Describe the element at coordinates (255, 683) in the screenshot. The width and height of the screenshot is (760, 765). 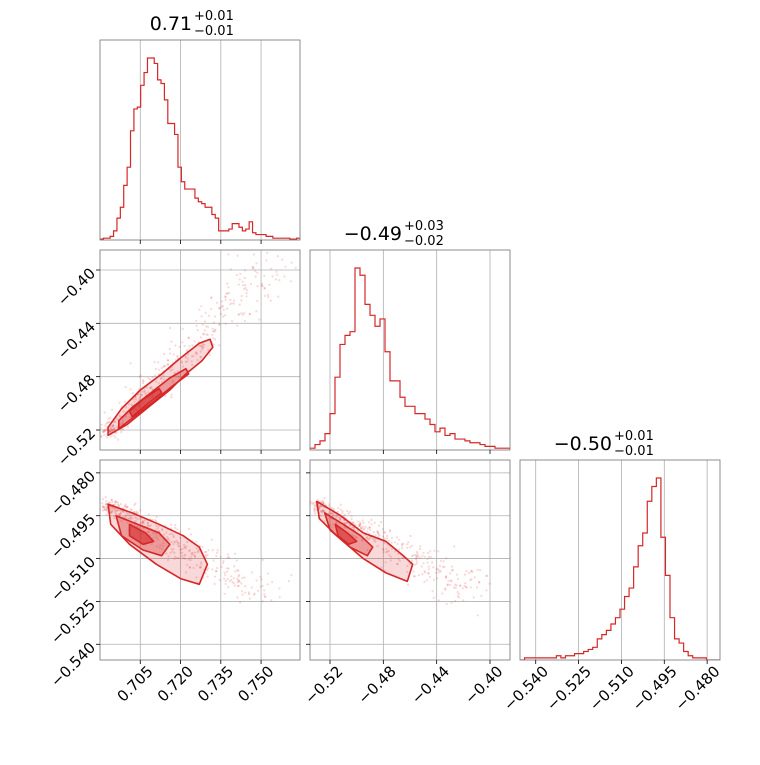
I see `x-tick-label: 0.750` at that location.